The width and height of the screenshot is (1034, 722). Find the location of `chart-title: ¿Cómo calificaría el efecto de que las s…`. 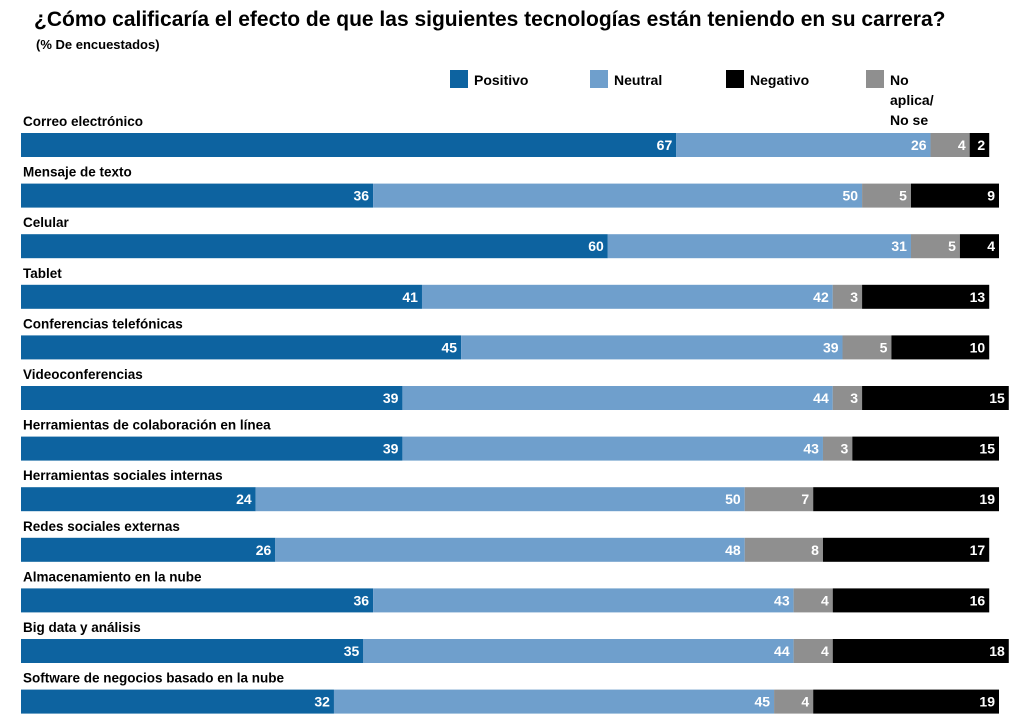

chart-title: ¿Cómo calificaría el efecto de que las s… is located at coordinates (490, 19).